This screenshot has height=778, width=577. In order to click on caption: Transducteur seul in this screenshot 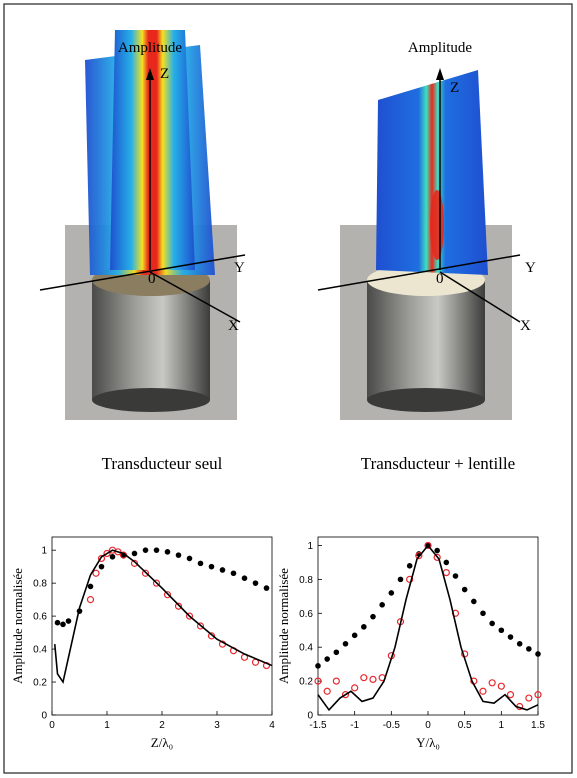, I will do `click(162, 463)`.